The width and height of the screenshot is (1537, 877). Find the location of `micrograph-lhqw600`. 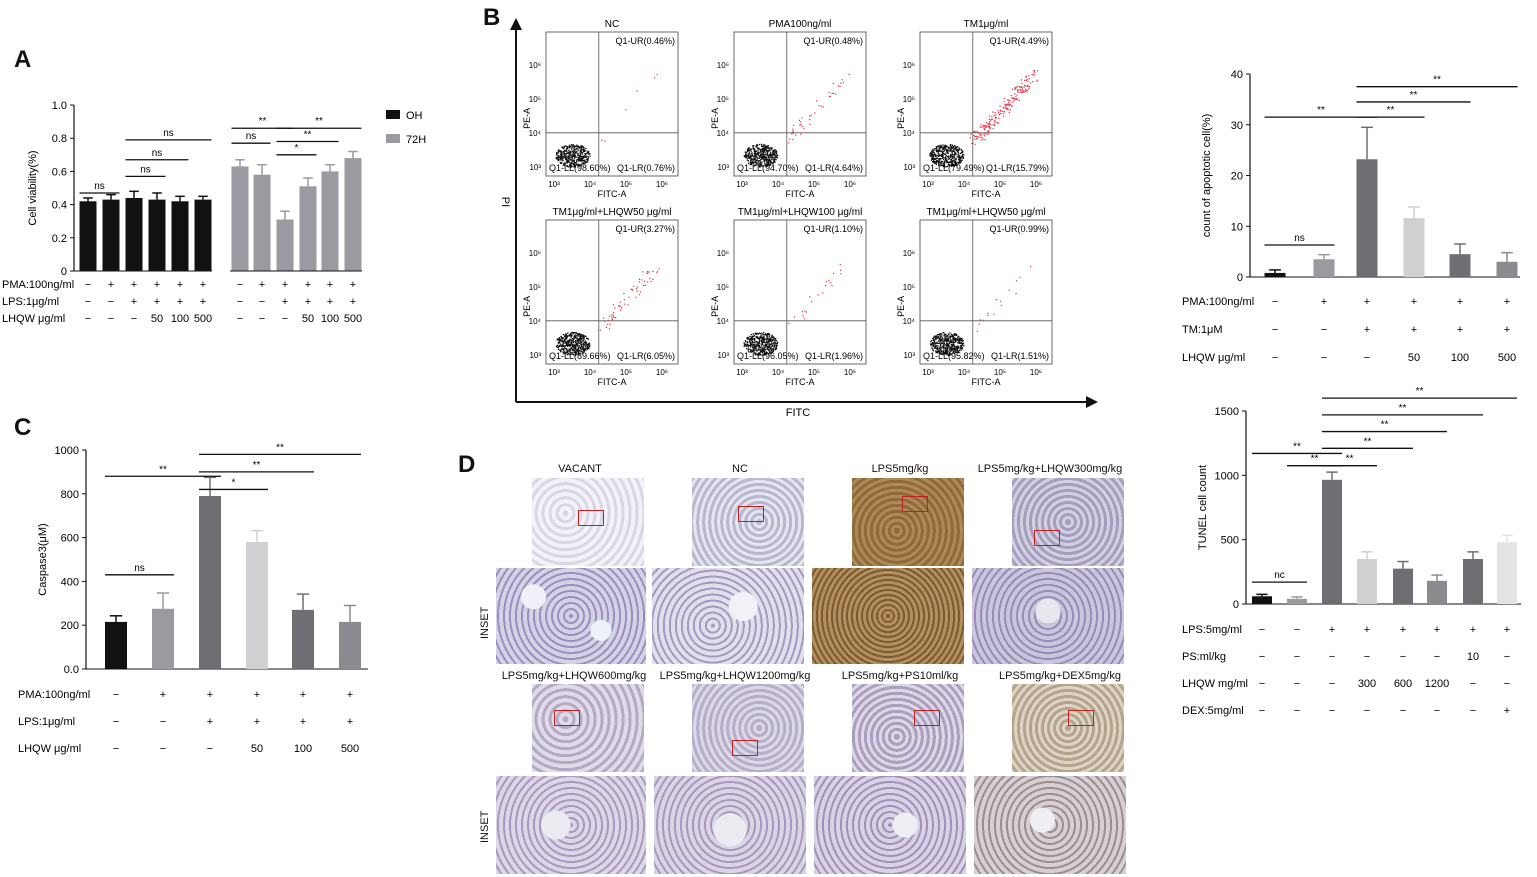

micrograph-lhqw600 is located at coordinates (588, 728).